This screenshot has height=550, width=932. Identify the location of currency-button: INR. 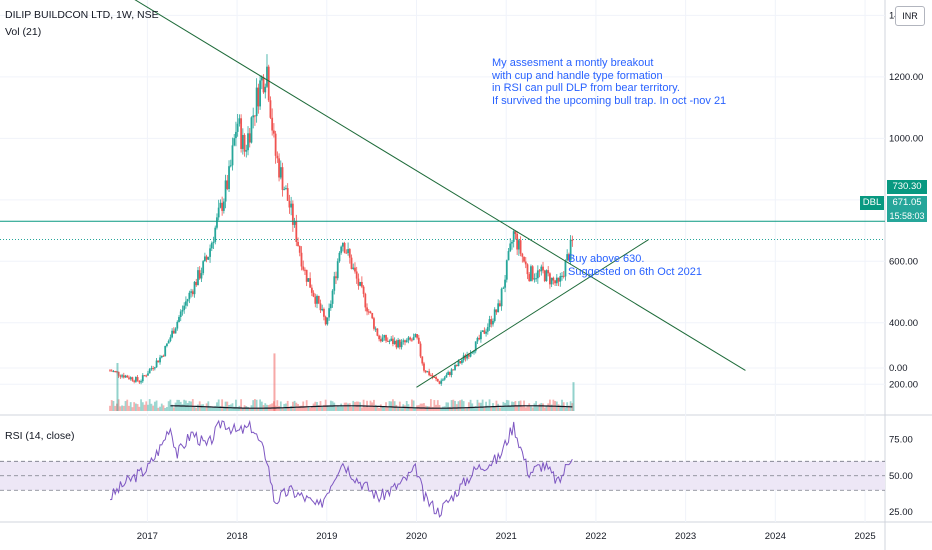
(910, 16).